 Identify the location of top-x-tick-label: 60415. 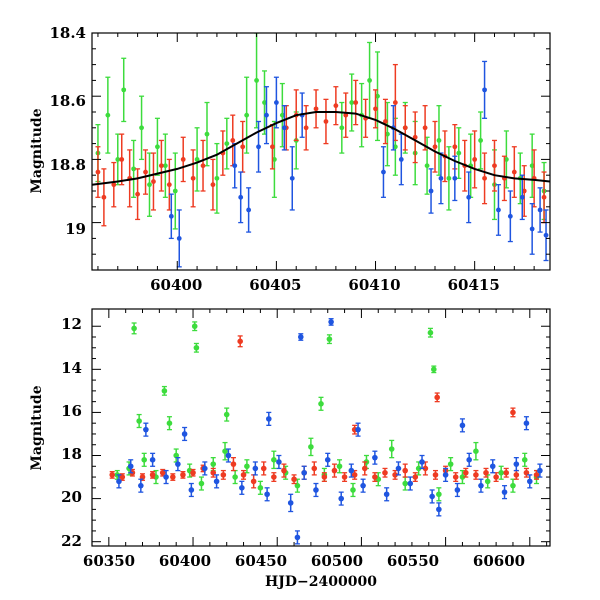
(474, 285).